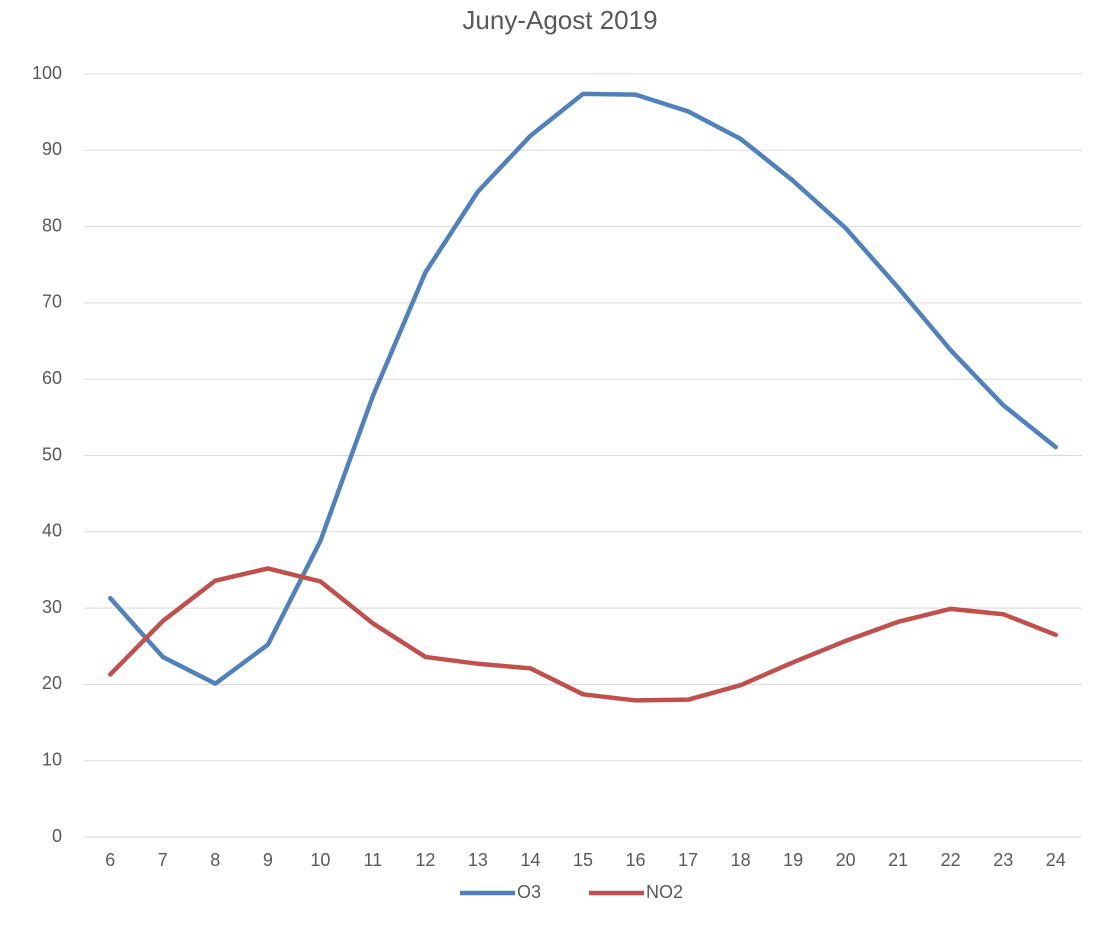 This screenshot has height=931, width=1094. What do you see at coordinates (529, 892) in the screenshot?
I see `legend-label: O3` at bounding box center [529, 892].